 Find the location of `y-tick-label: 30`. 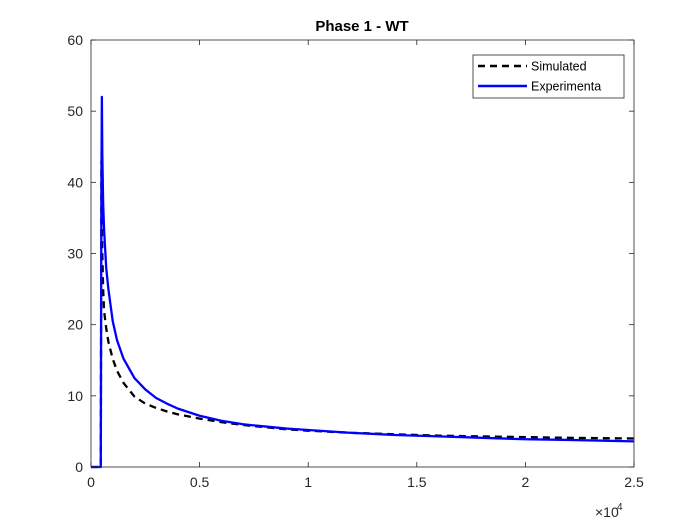

y-tick-label: 30 is located at coordinates (75, 254).